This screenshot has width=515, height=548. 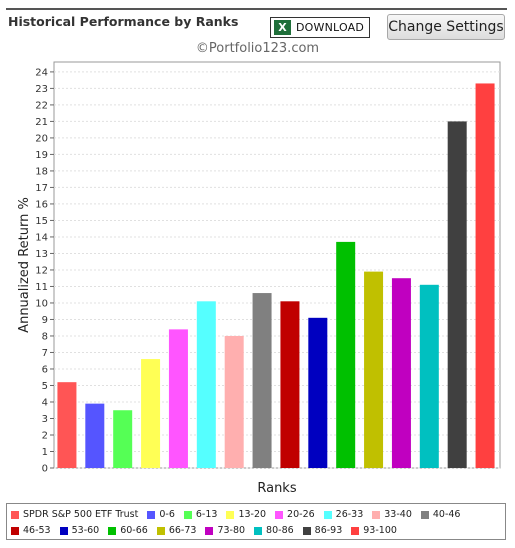 What do you see at coordinates (41, 138) in the screenshot?
I see `y-tick-label: 20` at bounding box center [41, 138].